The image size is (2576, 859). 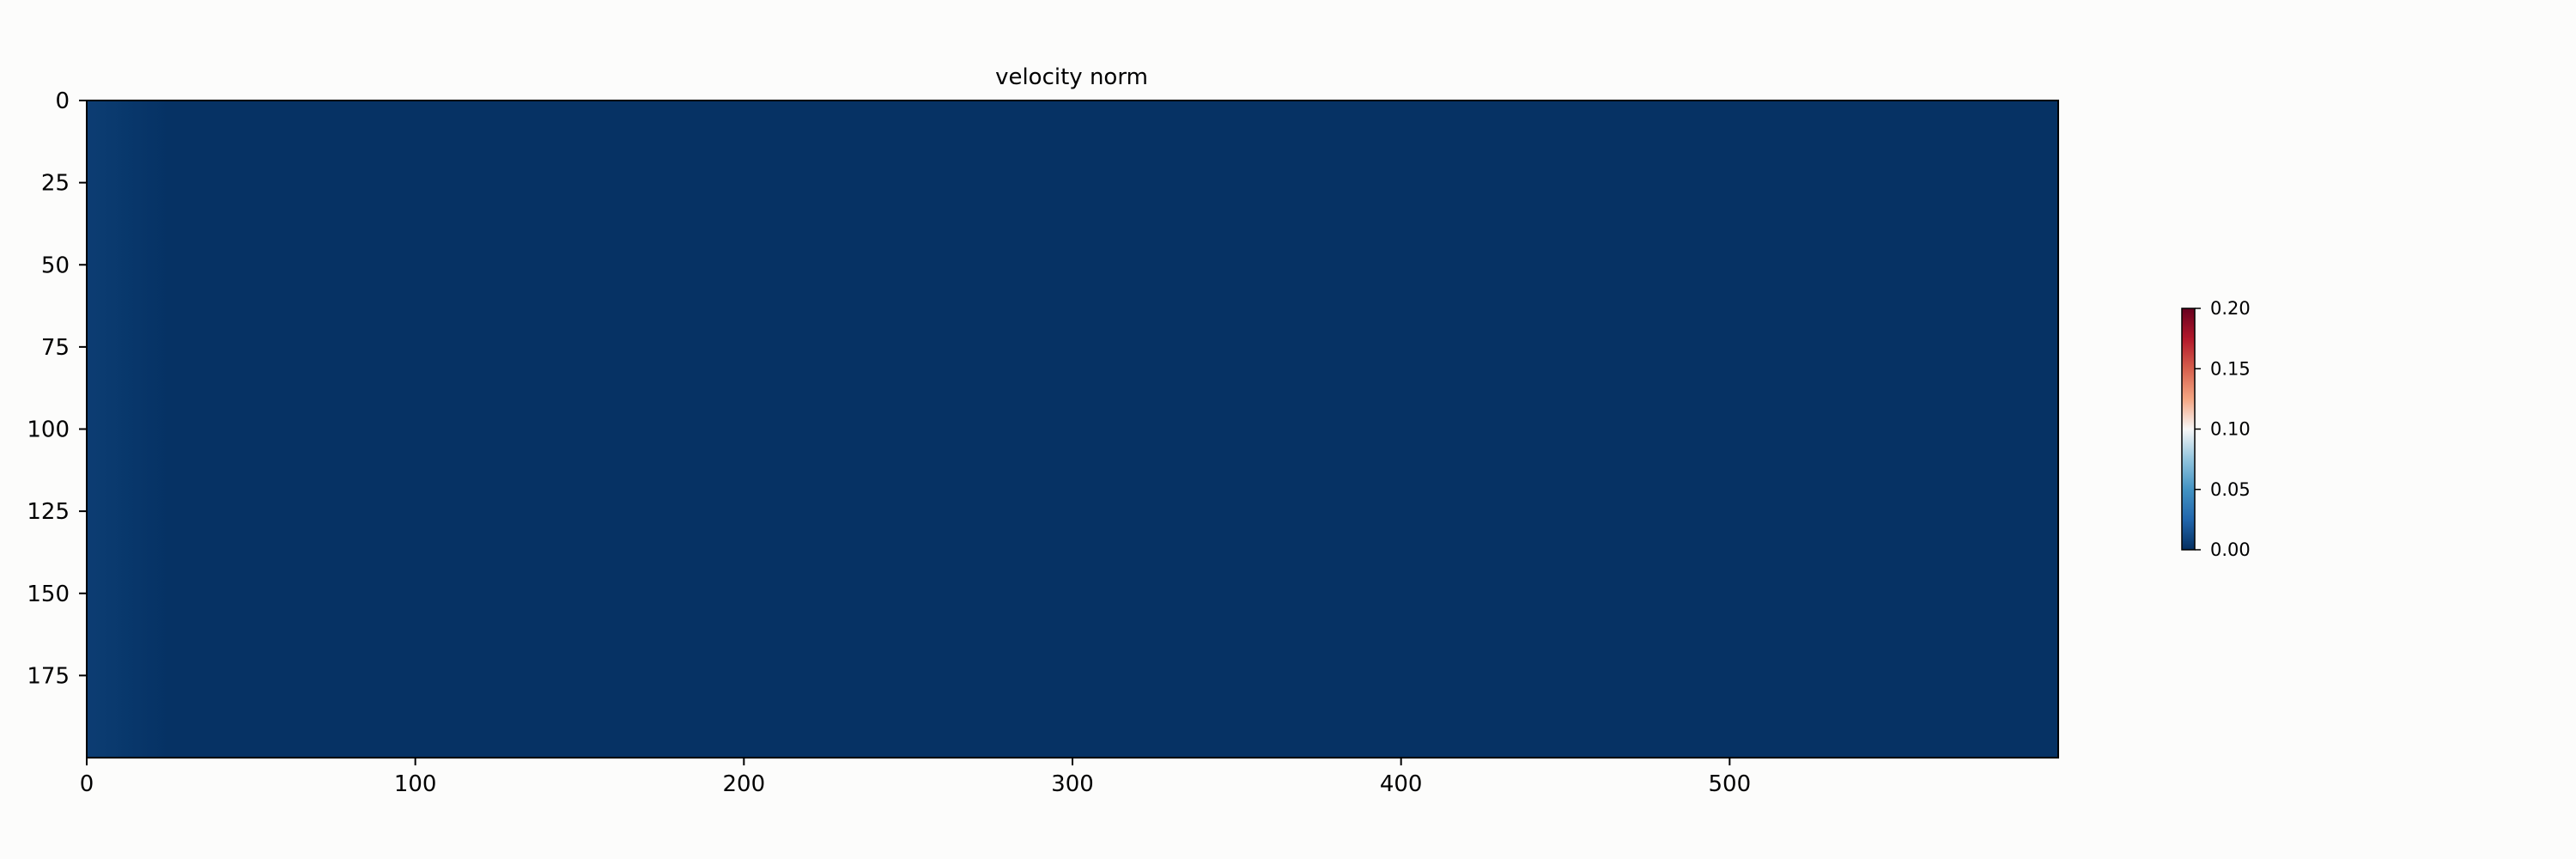 I want to click on x-tick-label: 0, so click(x=87, y=784).